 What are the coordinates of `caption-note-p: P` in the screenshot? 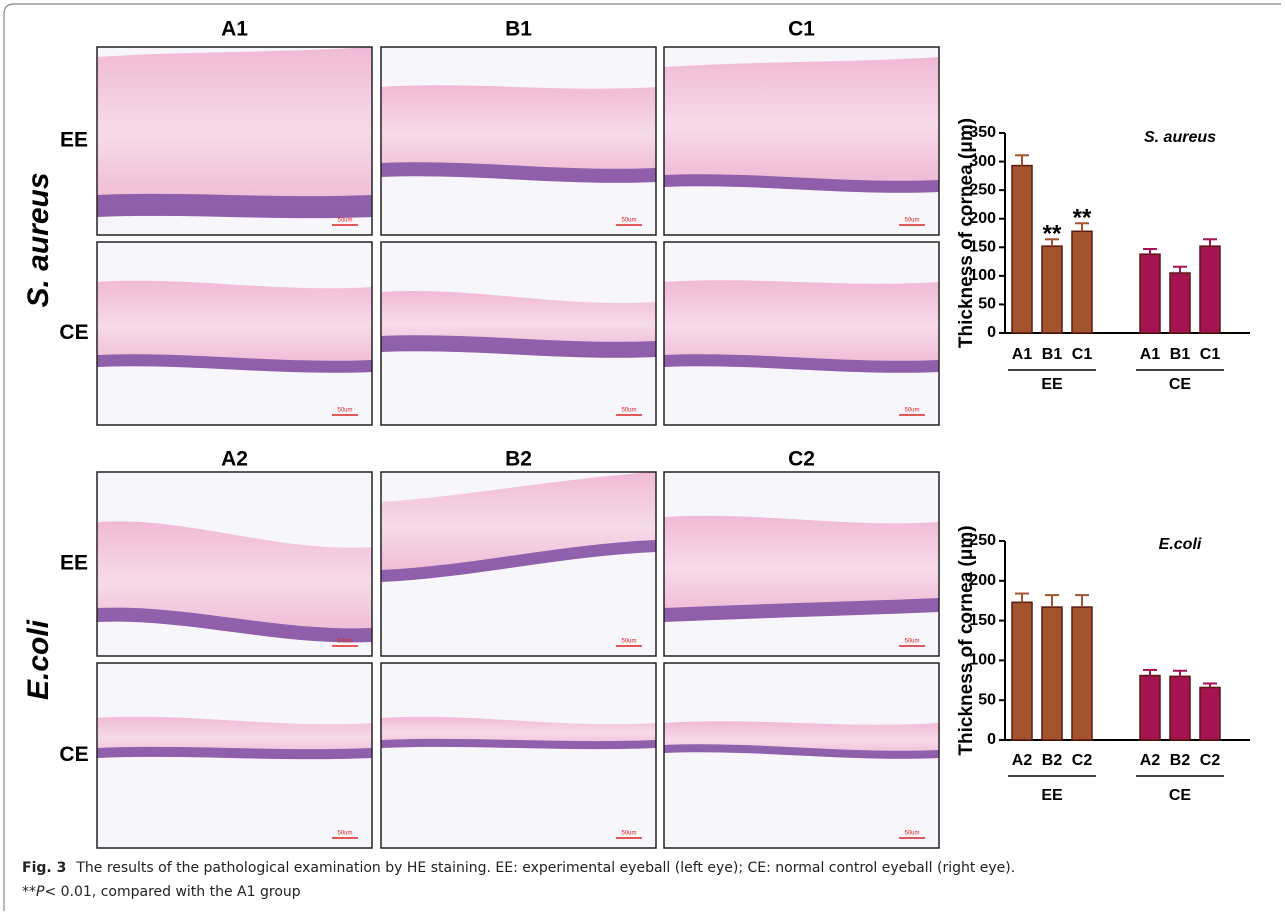 It's located at (40, 892).